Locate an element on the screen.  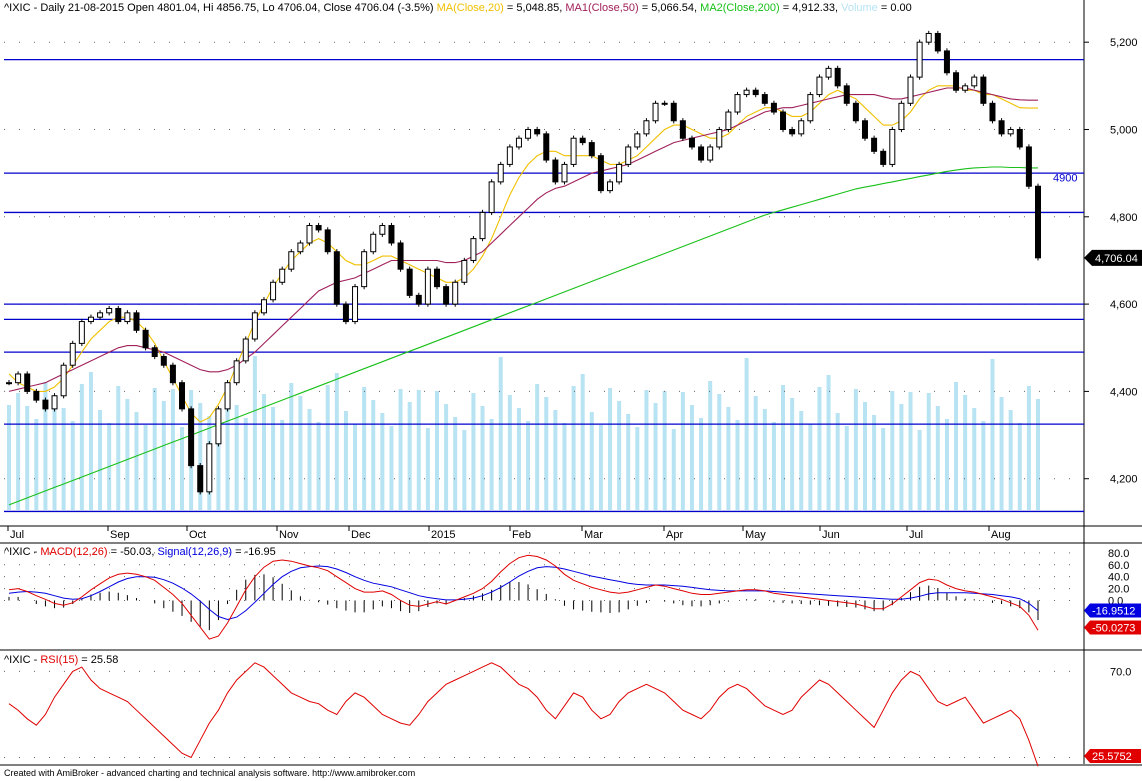
x-tick-label: 2015 is located at coordinates (443, 535).